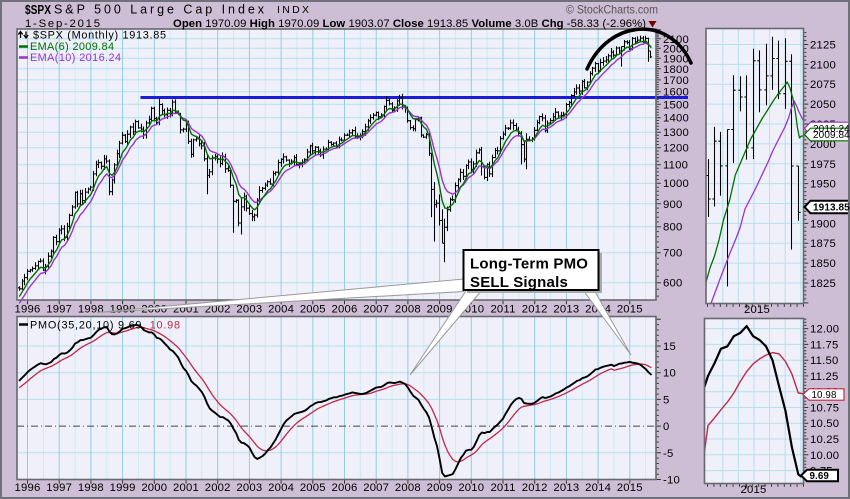  Describe the element at coordinates (824, 377) in the screenshot. I see `svg-text: 11.25` at that location.